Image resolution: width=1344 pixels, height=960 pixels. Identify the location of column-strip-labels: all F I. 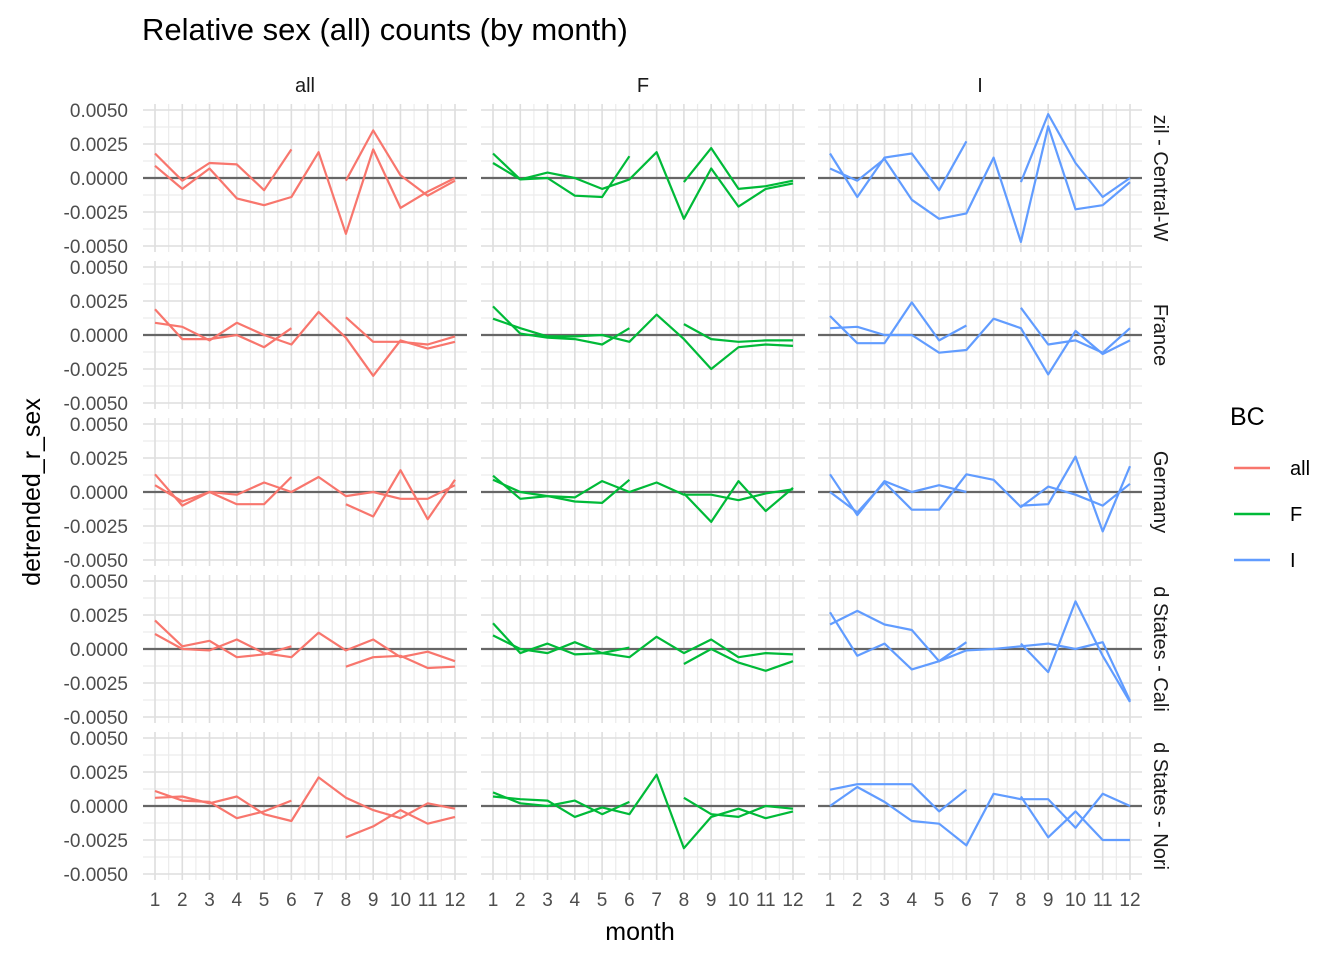
(639, 86).